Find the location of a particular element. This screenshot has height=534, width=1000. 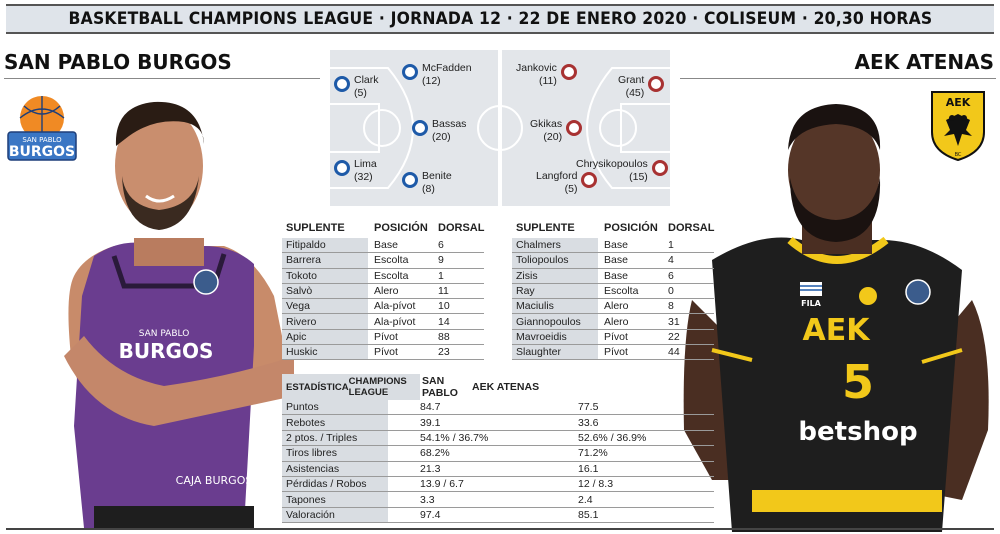

away-starter-number: (45) is located at coordinates (635, 93).